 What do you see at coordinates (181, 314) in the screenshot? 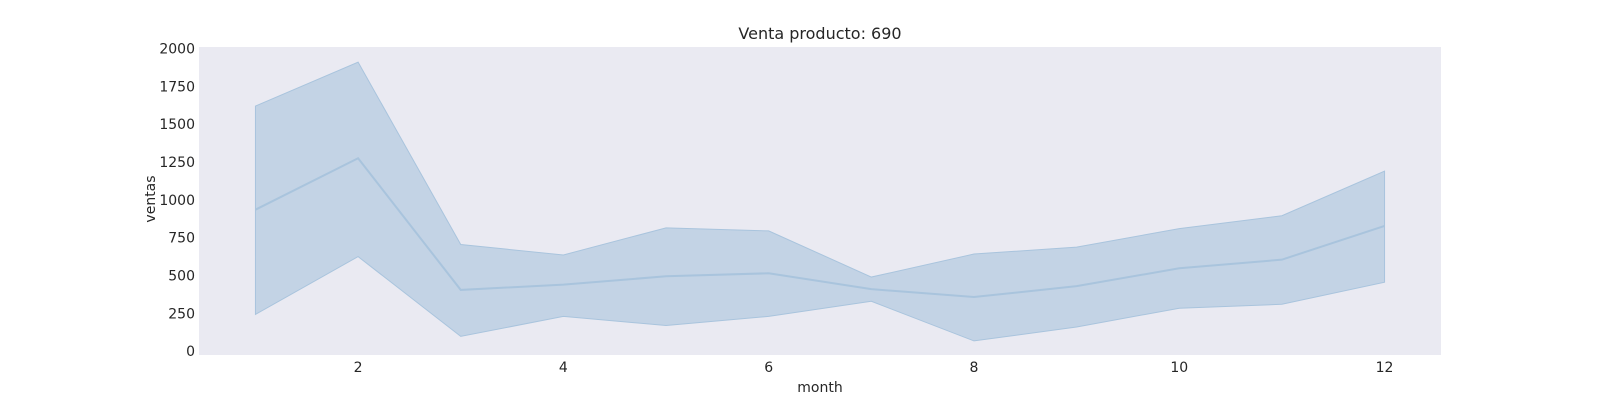
I see `y-tick-label: 250` at bounding box center [181, 314].